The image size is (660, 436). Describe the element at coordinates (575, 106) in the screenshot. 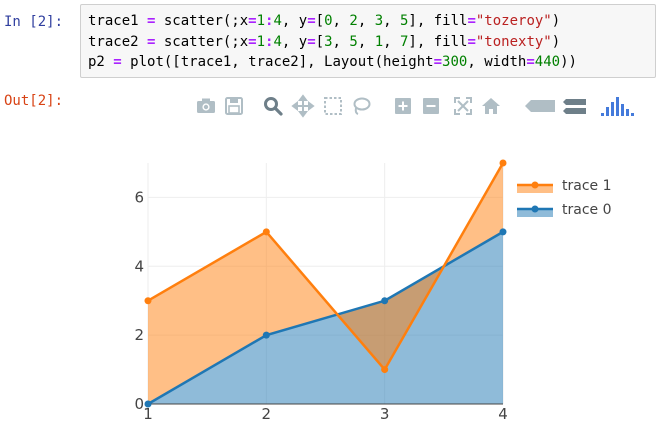

I see `hover-compare-icon` at that location.